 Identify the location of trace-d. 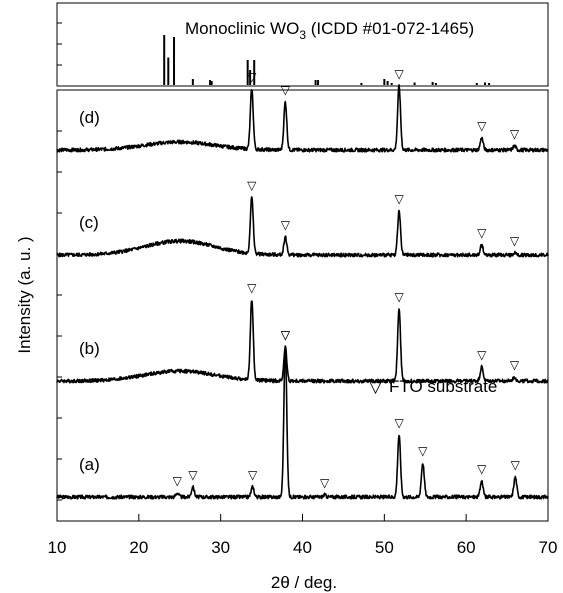
(302, 118).